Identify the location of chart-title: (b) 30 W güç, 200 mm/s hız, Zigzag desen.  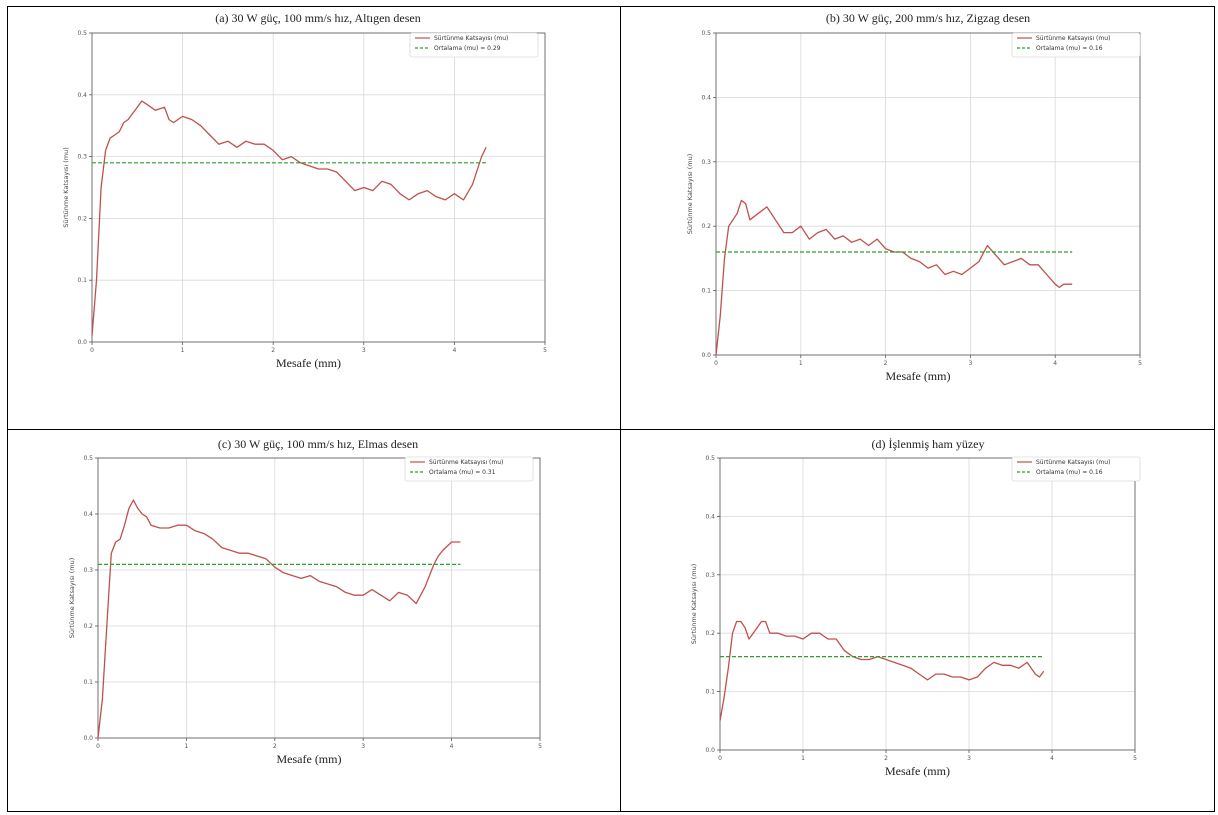
(928, 18).